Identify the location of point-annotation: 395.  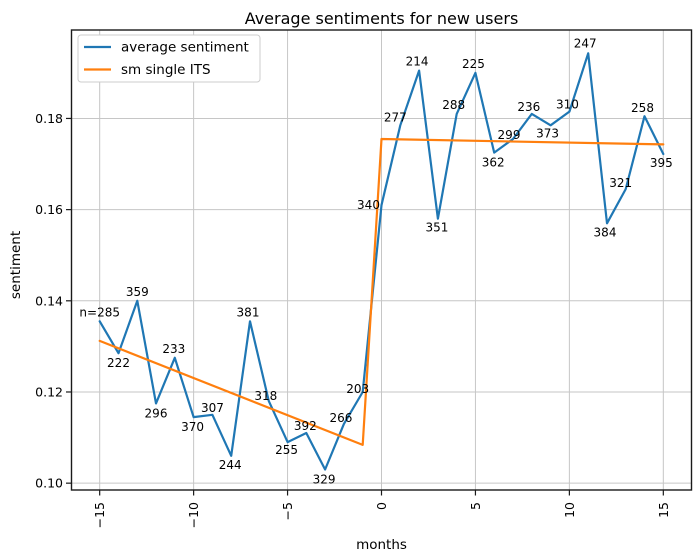
(661, 163).